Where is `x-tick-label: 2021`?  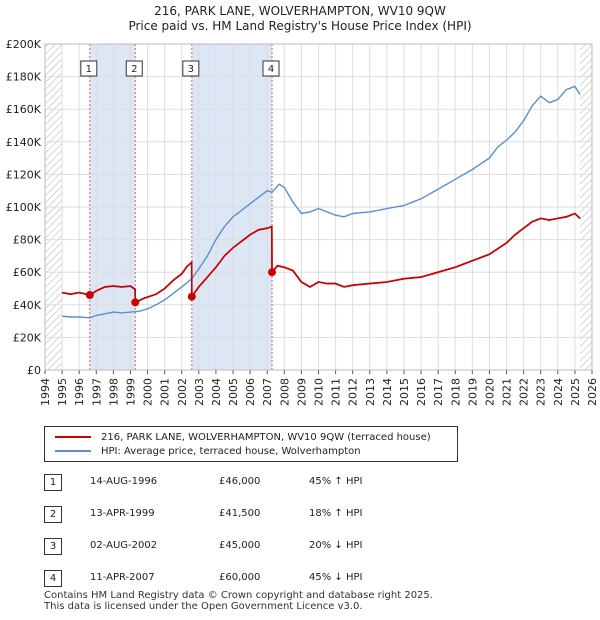 x-tick-label: 2021 is located at coordinates (507, 392).